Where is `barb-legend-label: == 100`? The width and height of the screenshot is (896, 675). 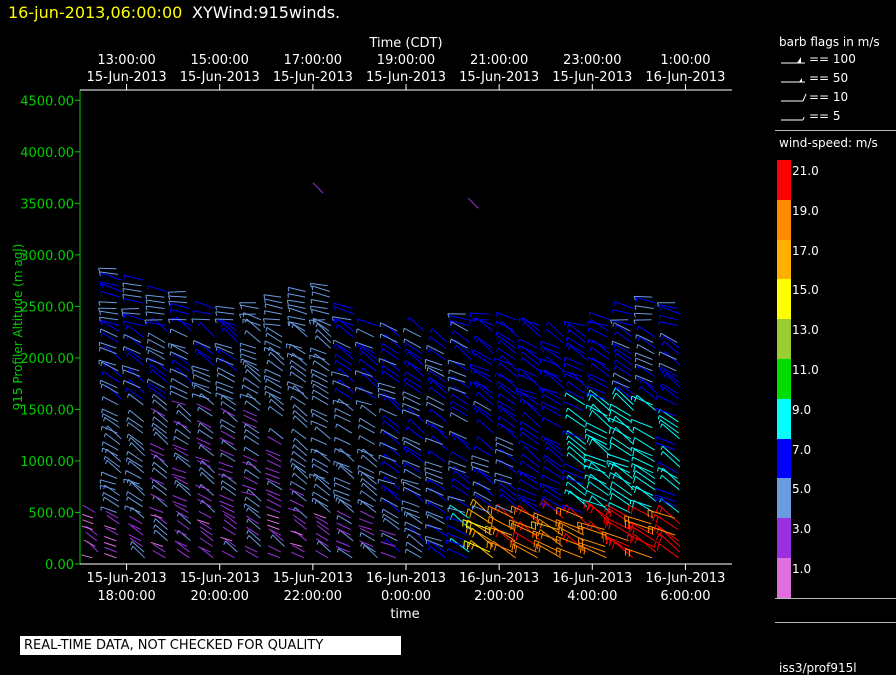 barb-legend-label: == 100 is located at coordinates (832, 59).